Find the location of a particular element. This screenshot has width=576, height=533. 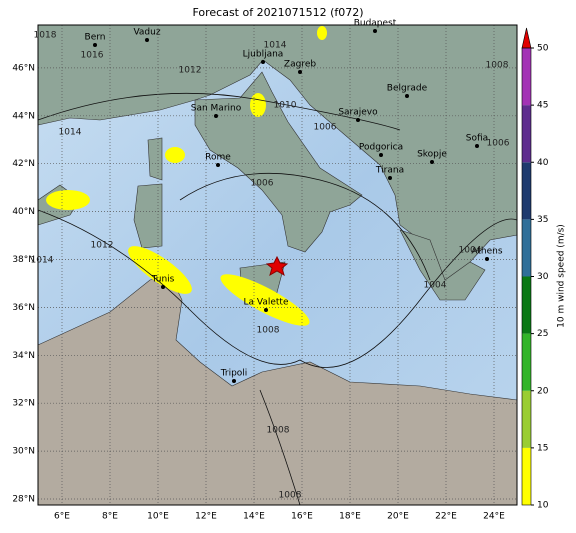

city-label: Sofia is located at coordinates (477, 139).